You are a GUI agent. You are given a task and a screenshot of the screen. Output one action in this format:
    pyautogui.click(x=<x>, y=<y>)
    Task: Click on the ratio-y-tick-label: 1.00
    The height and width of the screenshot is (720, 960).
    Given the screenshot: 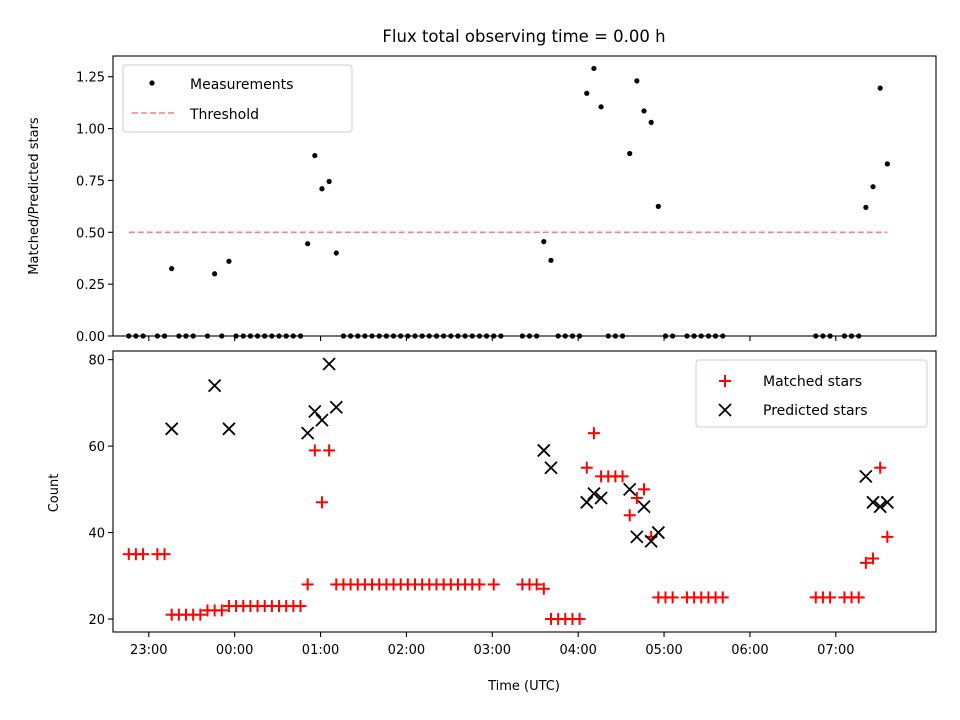 What is the action you would take?
    pyautogui.click(x=90, y=130)
    